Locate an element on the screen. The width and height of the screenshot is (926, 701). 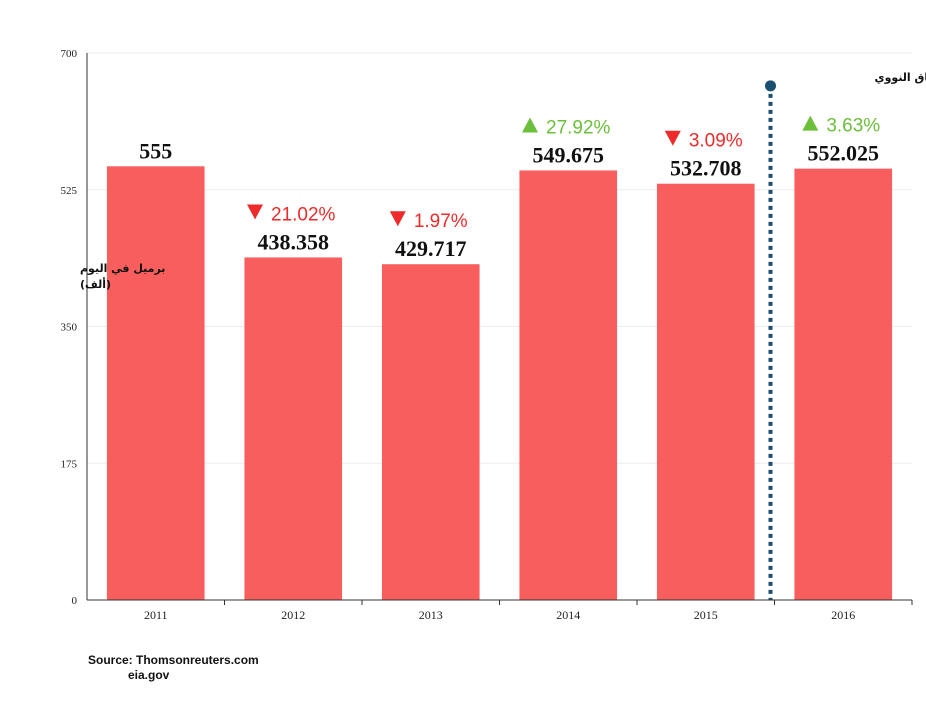
x-tick-label-2012: 2012 is located at coordinates (293, 615).